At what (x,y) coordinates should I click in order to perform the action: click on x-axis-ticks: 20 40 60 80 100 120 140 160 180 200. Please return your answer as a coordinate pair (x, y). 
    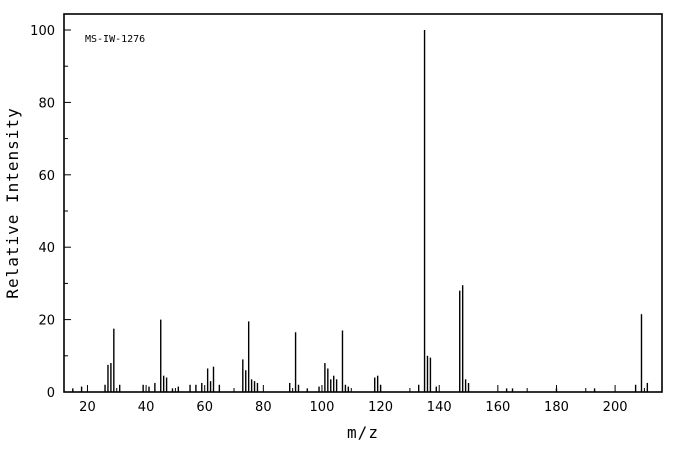
    Looking at the image, I should click on (362, 400).